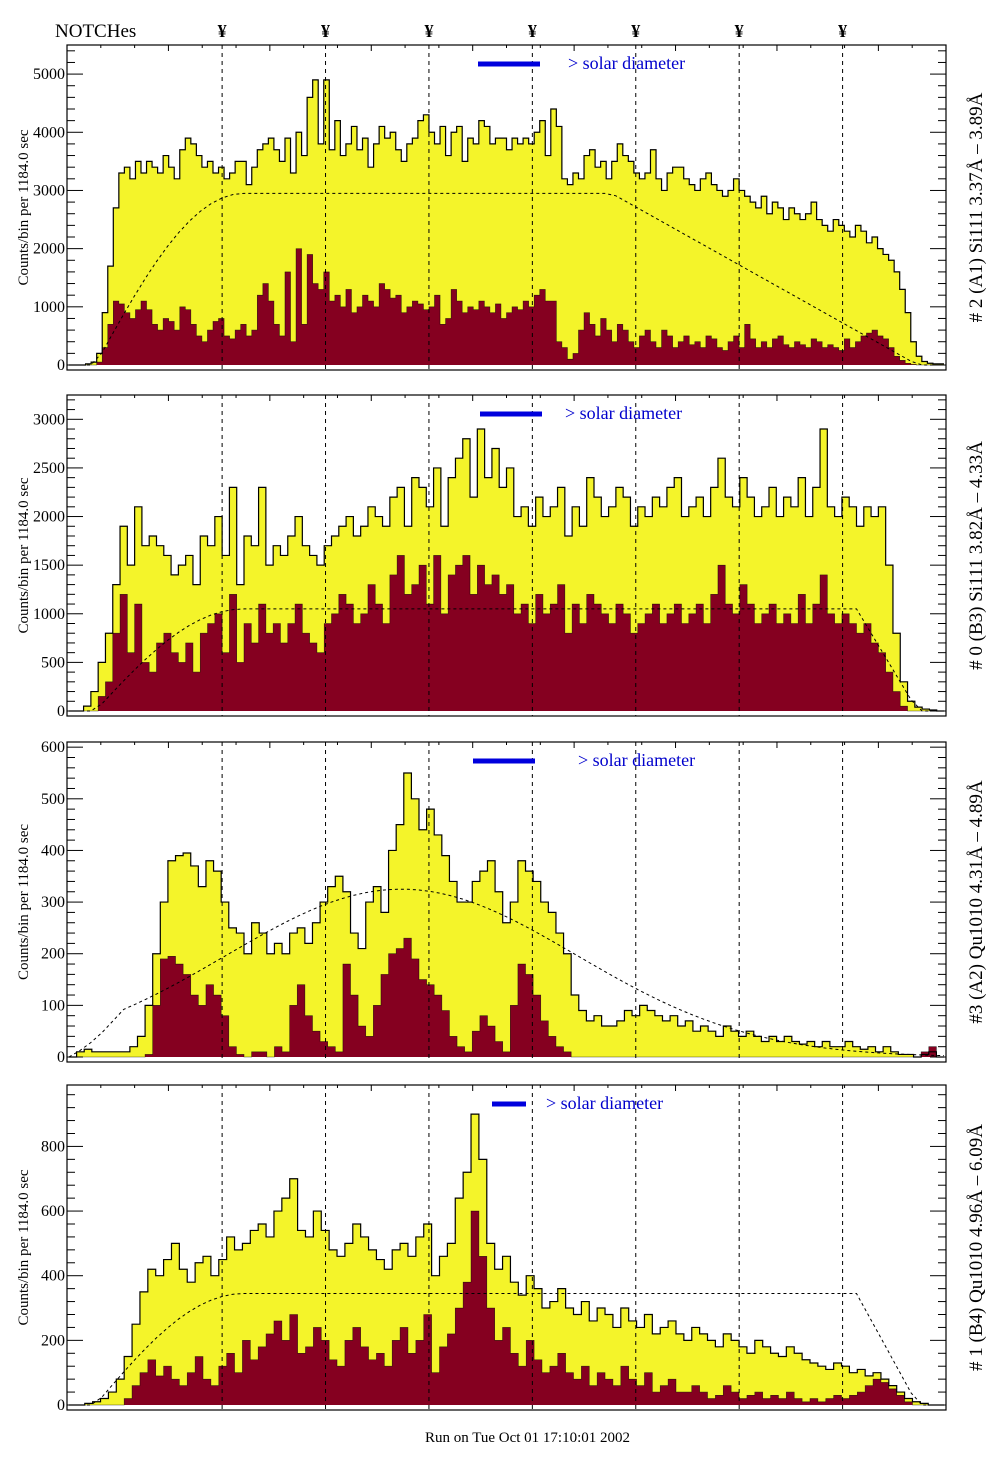 Image resolution: width=1004 pixels, height=1476 pixels. Describe the element at coordinates (49, 132) in the screenshot. I see `y-tick-label: 4000` at that location.